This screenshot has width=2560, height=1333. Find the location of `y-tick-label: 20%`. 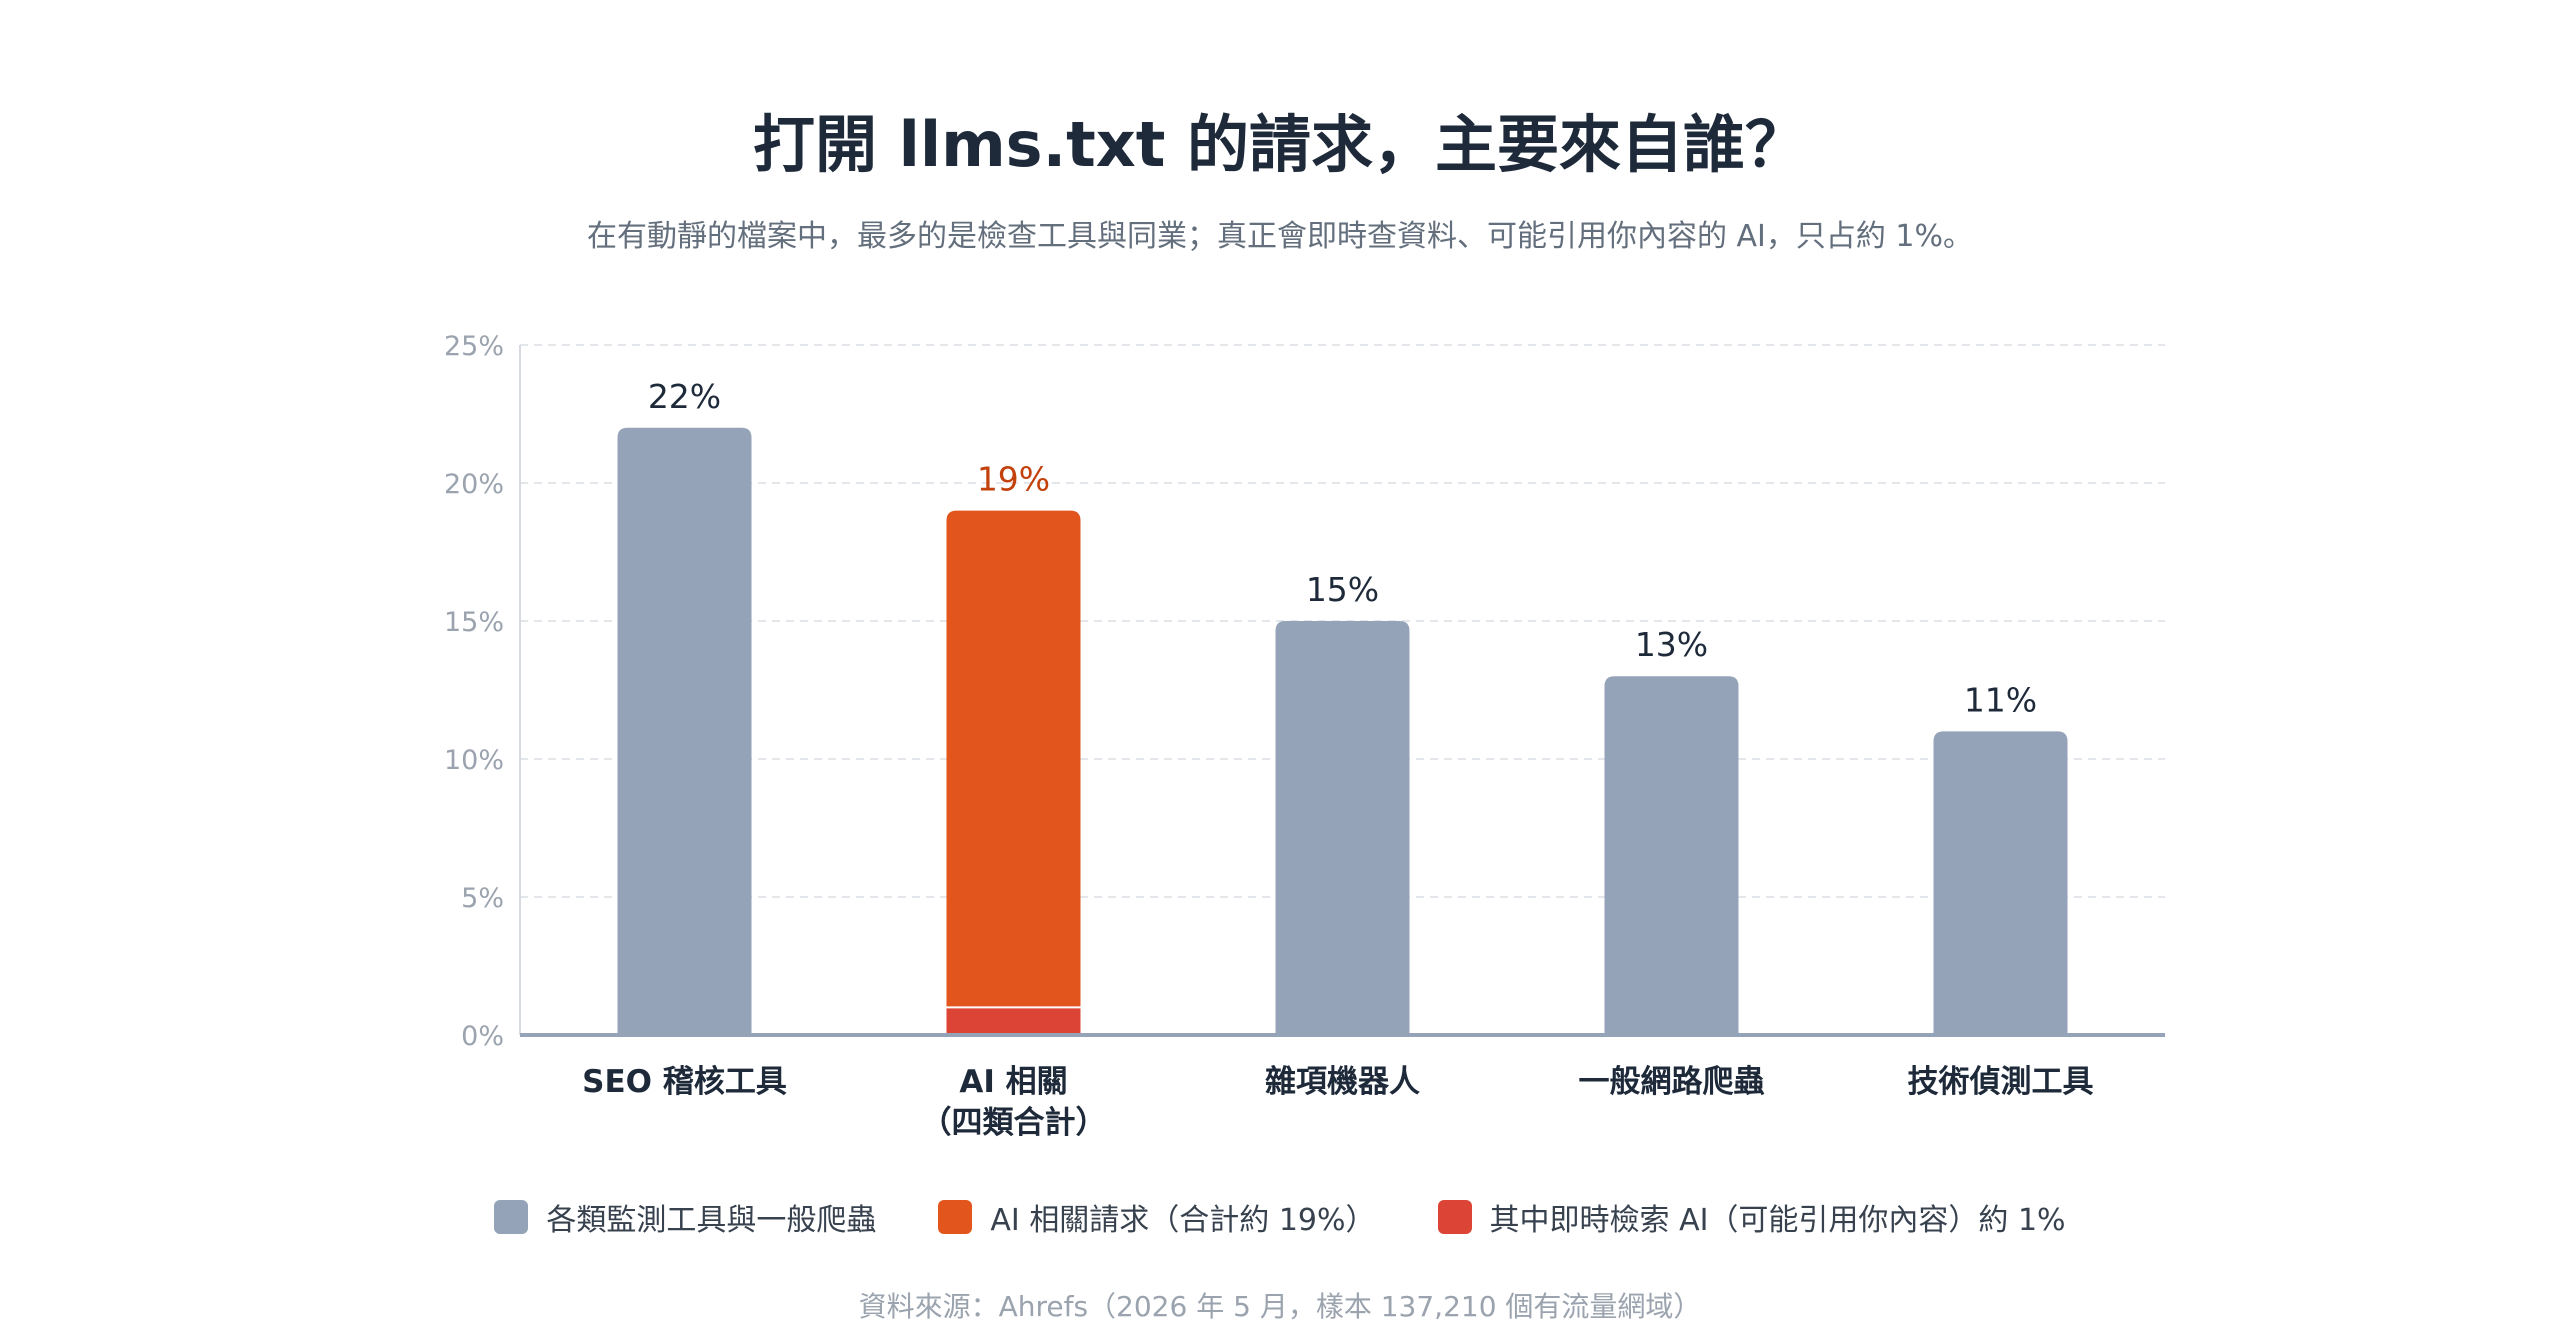

y-tick-label: 20% is located at coordinates (474, 484).